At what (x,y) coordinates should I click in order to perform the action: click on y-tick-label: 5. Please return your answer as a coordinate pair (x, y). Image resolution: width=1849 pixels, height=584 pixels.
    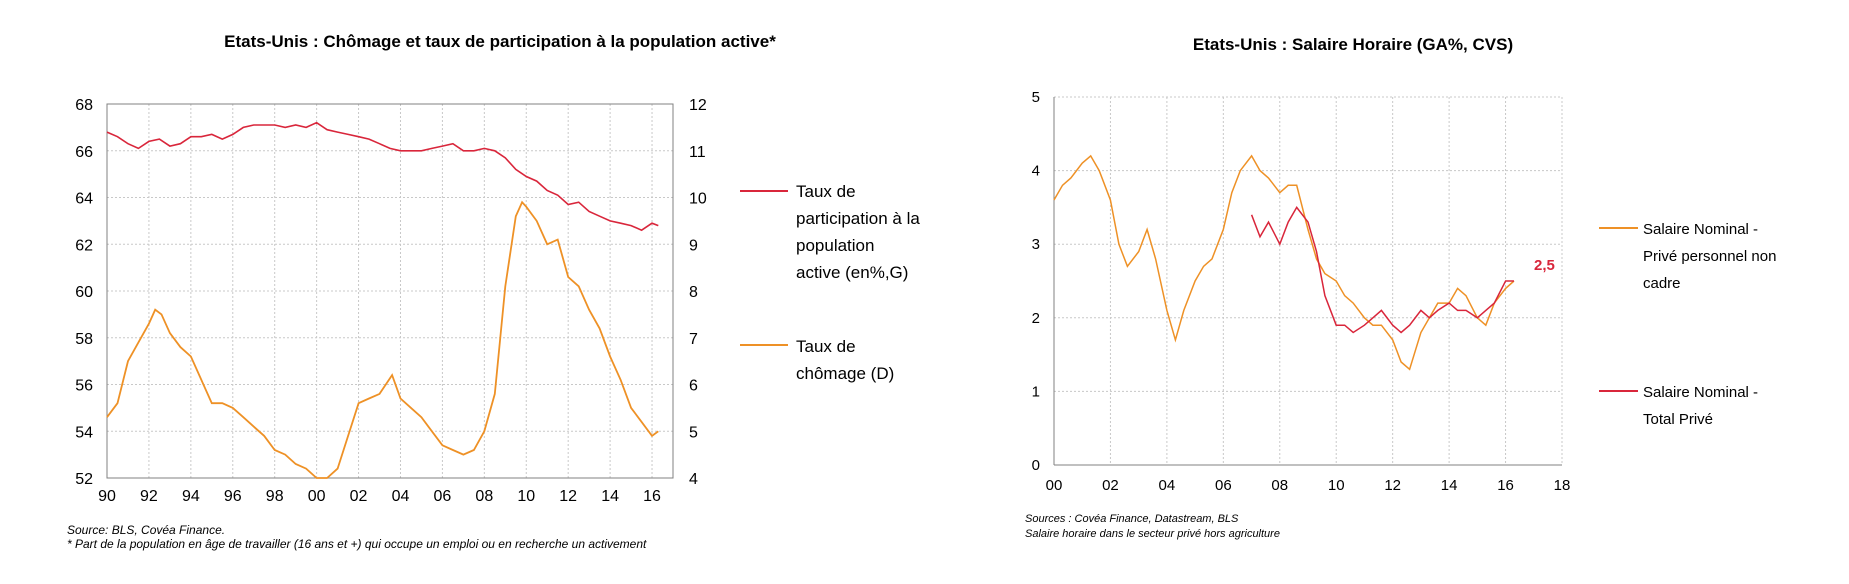
    Looking at the image, I should click on (1036, 97).